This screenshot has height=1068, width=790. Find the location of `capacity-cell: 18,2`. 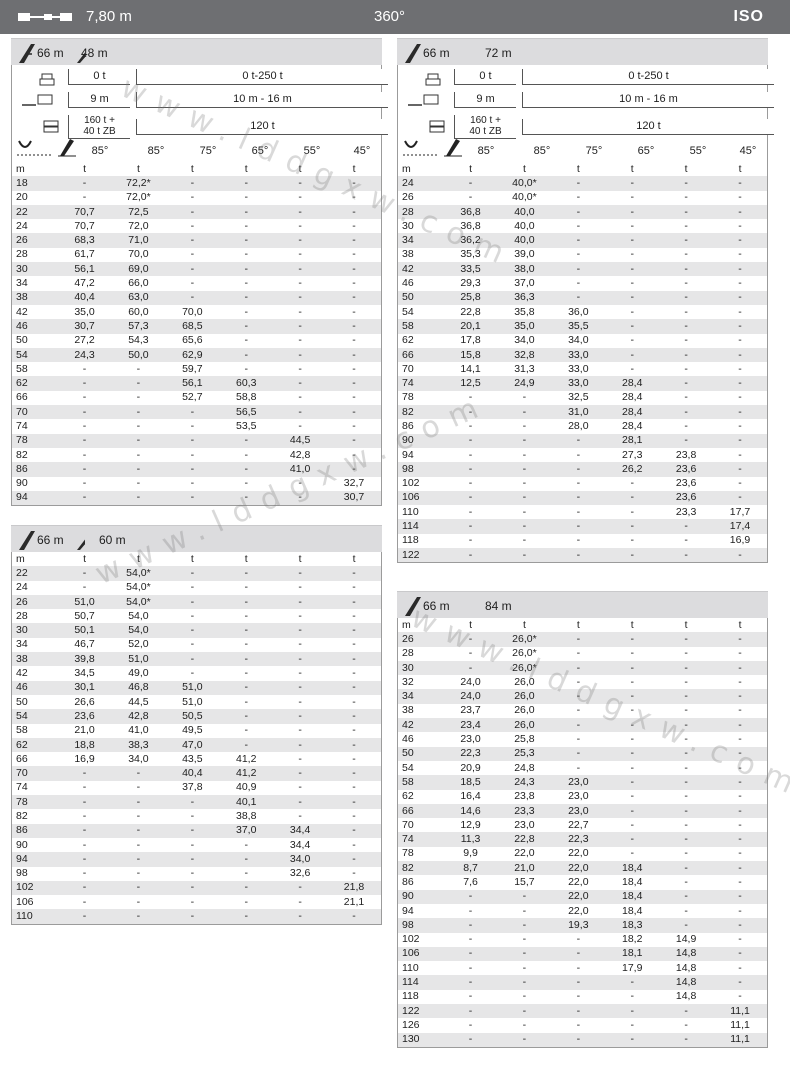

capacity-cell: 18,2 is located at coordinates (632, 939).